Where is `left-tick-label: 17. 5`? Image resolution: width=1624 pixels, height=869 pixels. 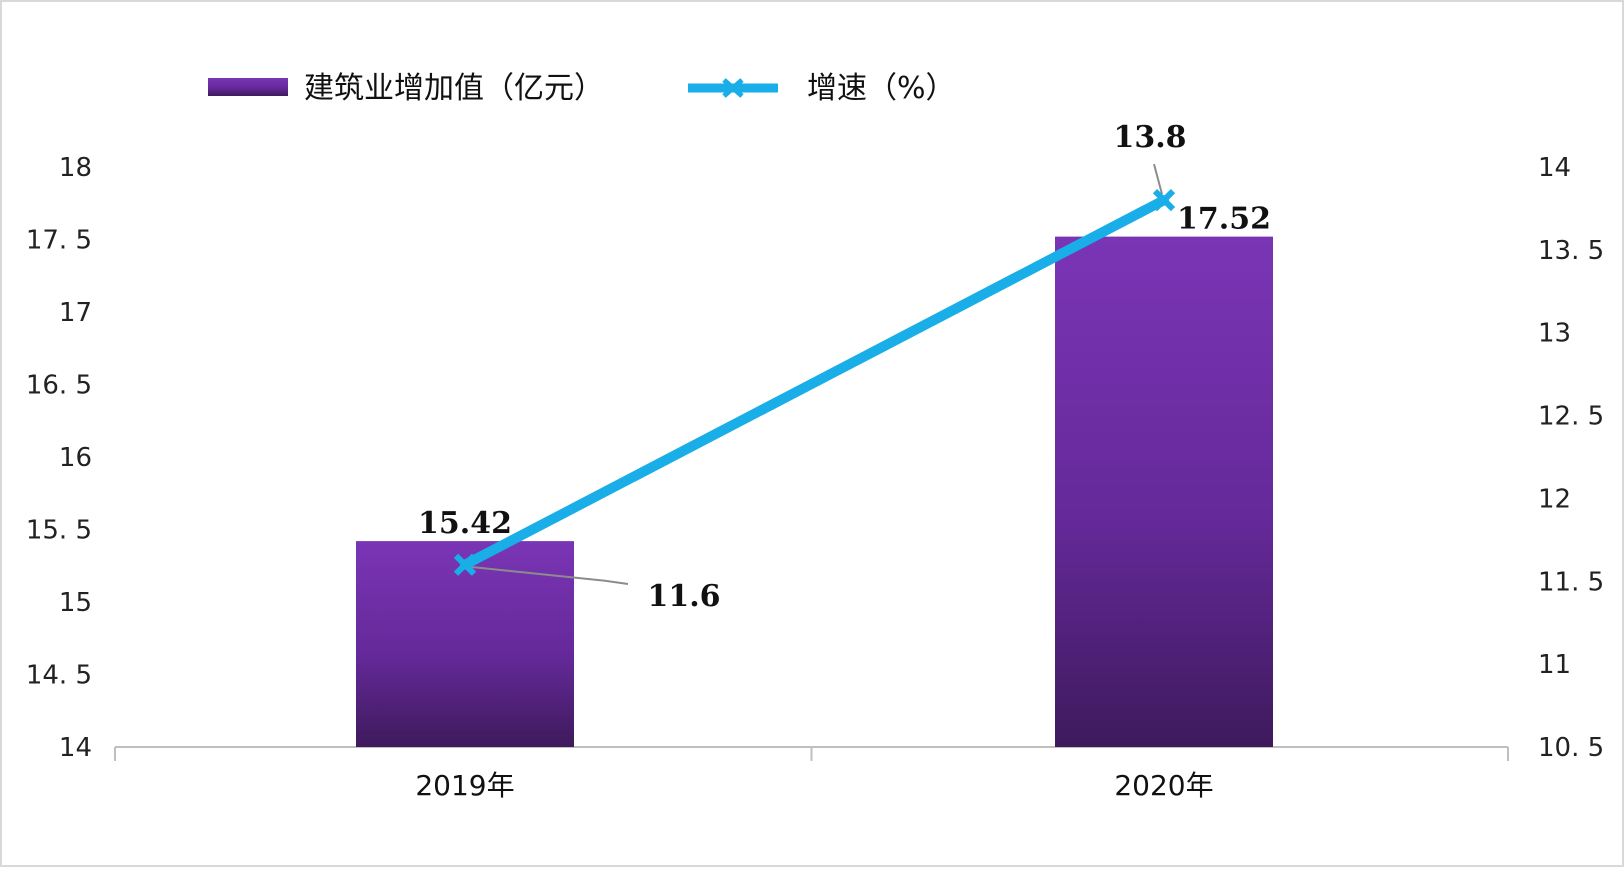
left-tick-label: 17. 5 is located at coordinates (59, 241).